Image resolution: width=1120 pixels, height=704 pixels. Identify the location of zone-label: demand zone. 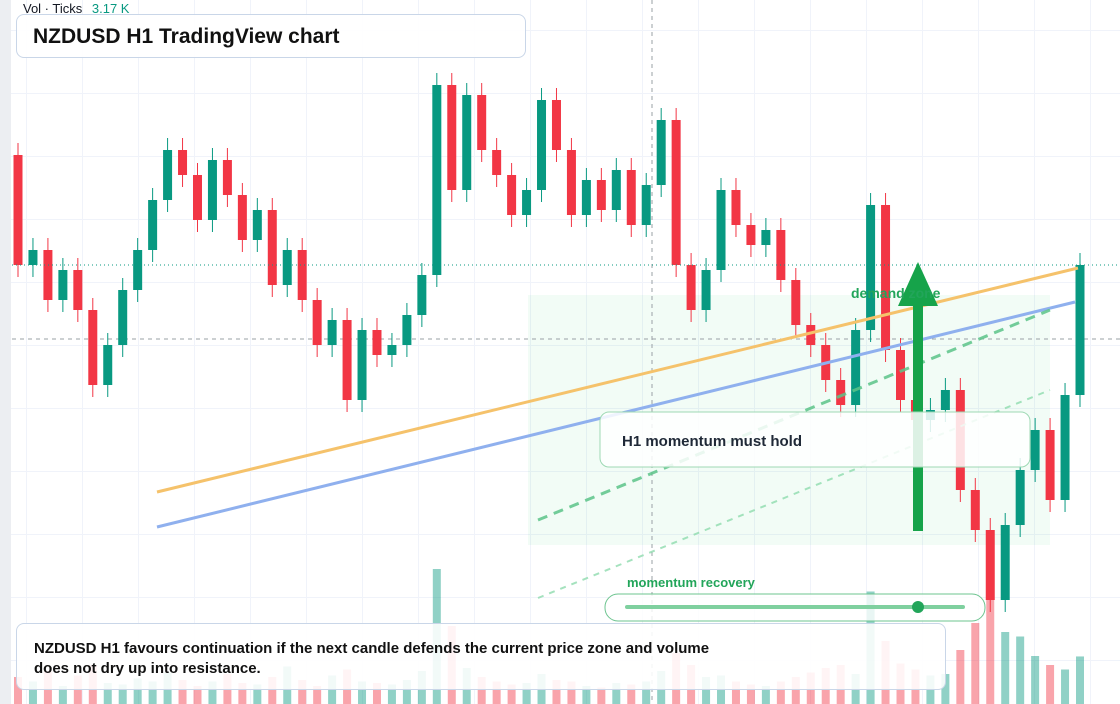
(896, 293).